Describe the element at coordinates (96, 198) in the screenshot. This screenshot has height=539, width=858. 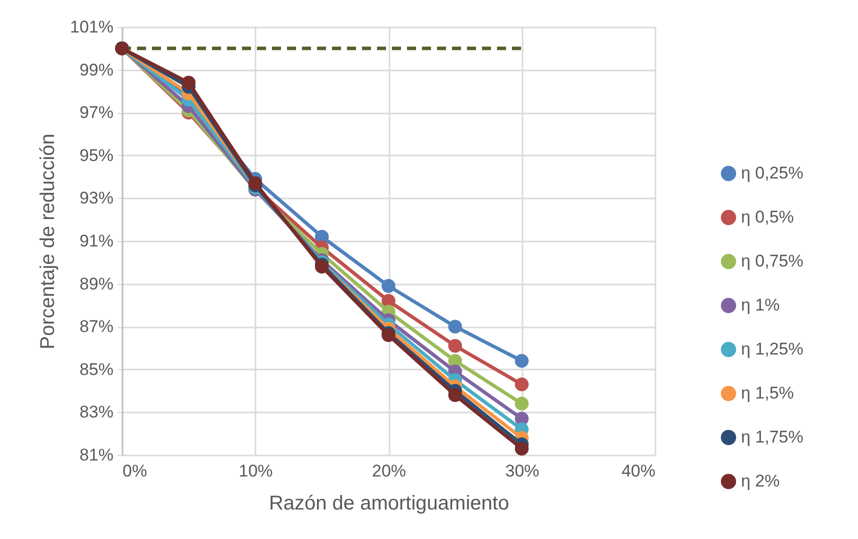
I see `y-tick-label: 93%` at that location.